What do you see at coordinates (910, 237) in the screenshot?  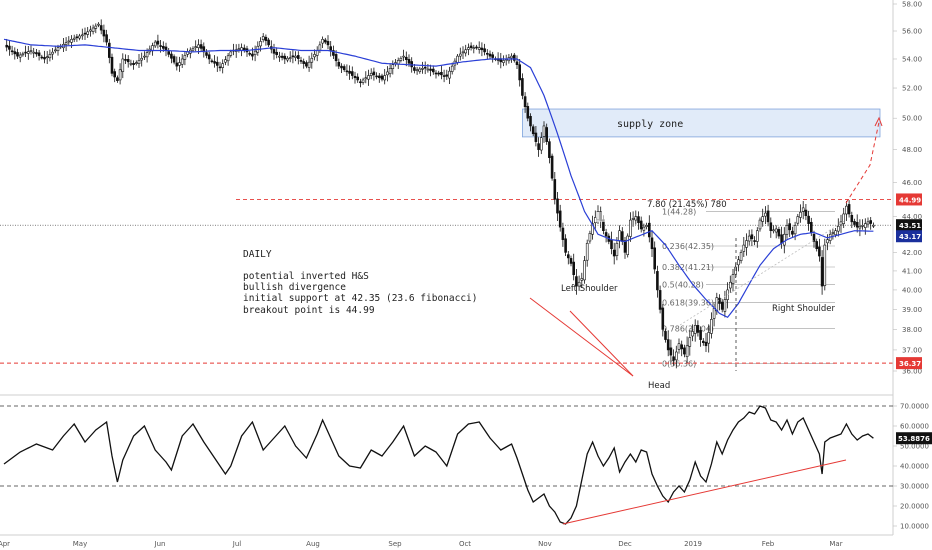 I see `price-tag-text-2: 43.17` at bounding box center [910, 237].